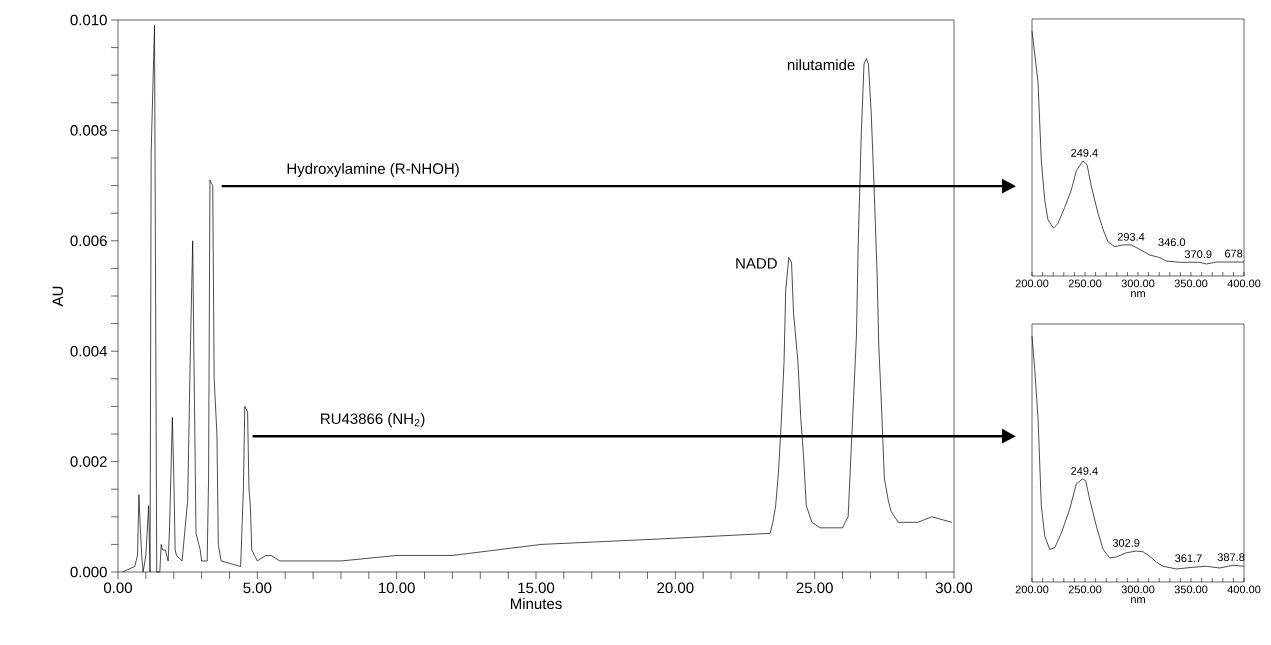 This screenshot has height=645, width=1271. What do you see at coordinates (756, 263) in the screenshot?
I see `annotation: NADD` at bounding box center [756, 263].